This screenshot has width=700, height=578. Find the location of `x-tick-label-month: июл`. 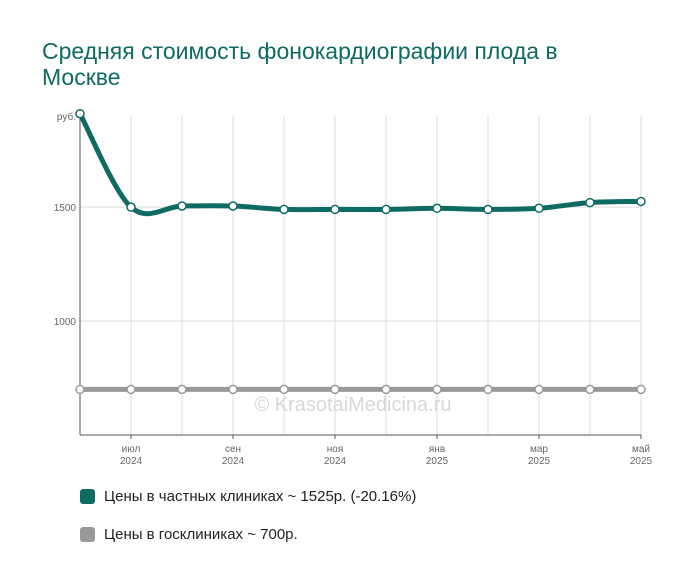

x-tick-label-month: июл is located at coordinates (131, 449).